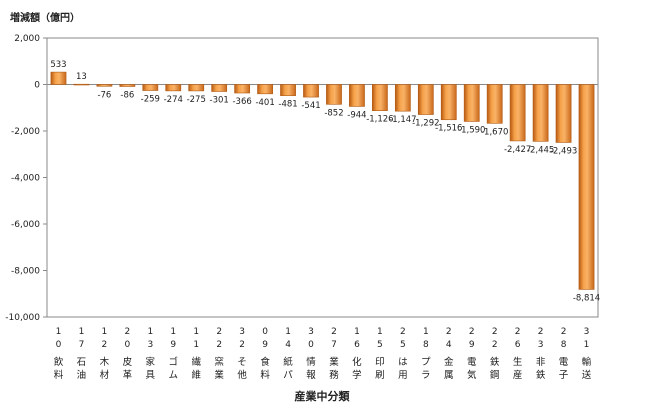 This screenshot has height=412, width=650. I want to click on category-name-char: ゴ, so click(174, 362).